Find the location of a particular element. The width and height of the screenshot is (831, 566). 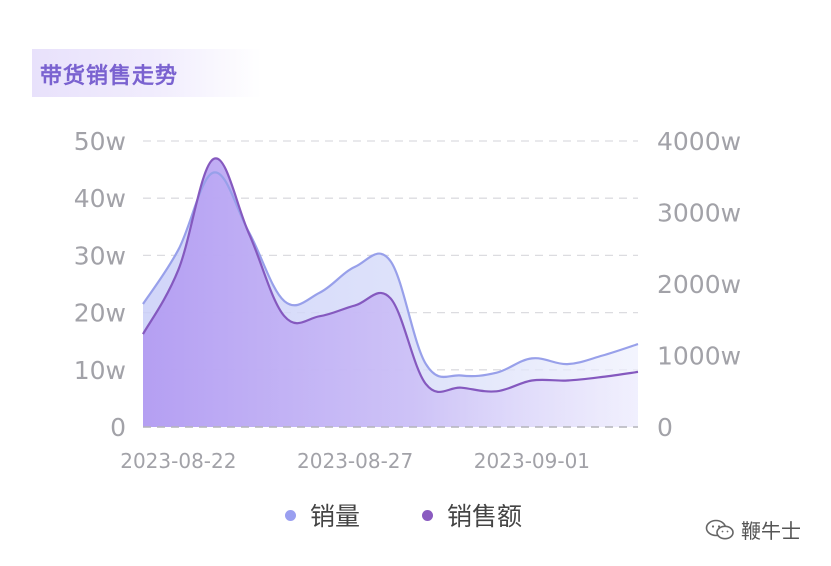

legend-dot-amount is located at coordinates (428, 515).